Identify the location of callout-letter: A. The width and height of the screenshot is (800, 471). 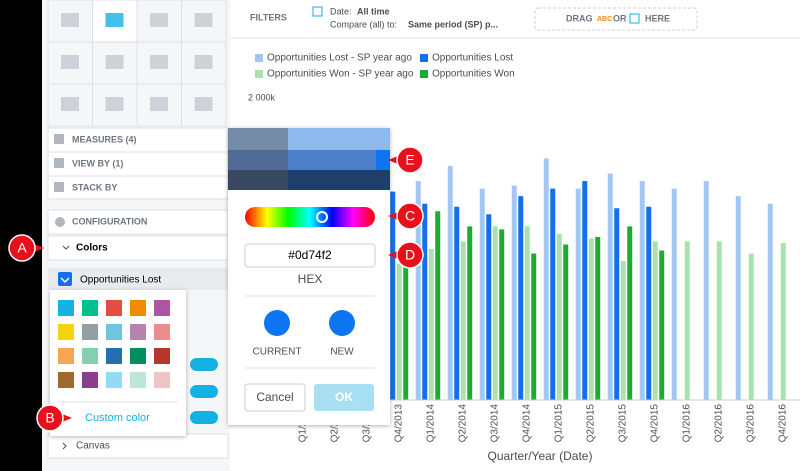
(22, 248).